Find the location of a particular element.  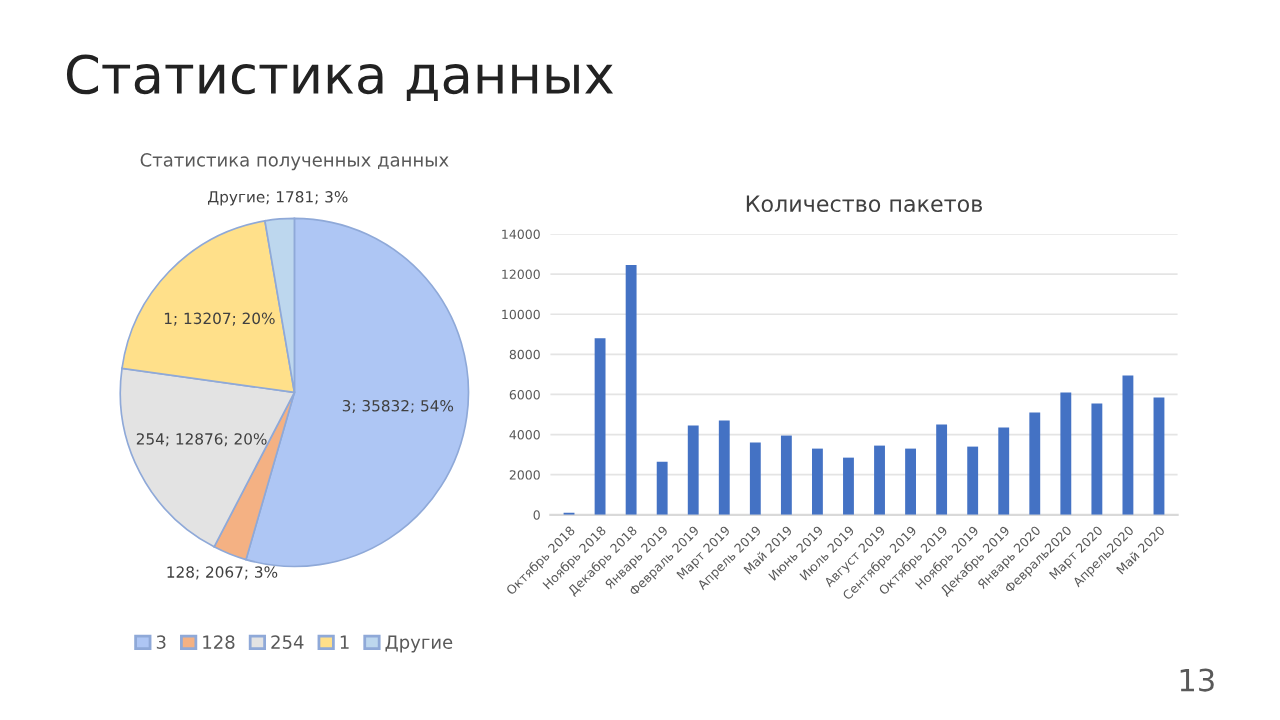

legend-label: 254 is located at coordinates (287, 642).